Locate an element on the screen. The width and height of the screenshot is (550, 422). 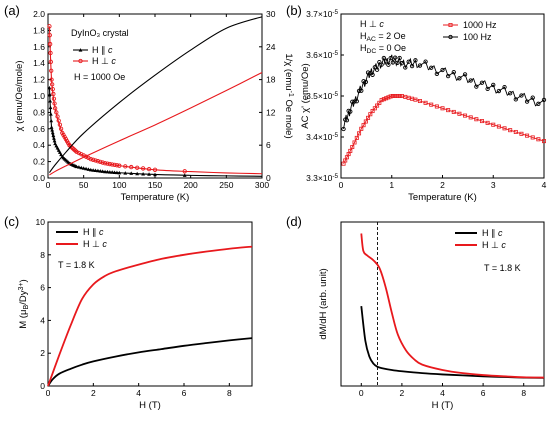
text-segment: 3.6×10 is located at coordinates (319, 55).